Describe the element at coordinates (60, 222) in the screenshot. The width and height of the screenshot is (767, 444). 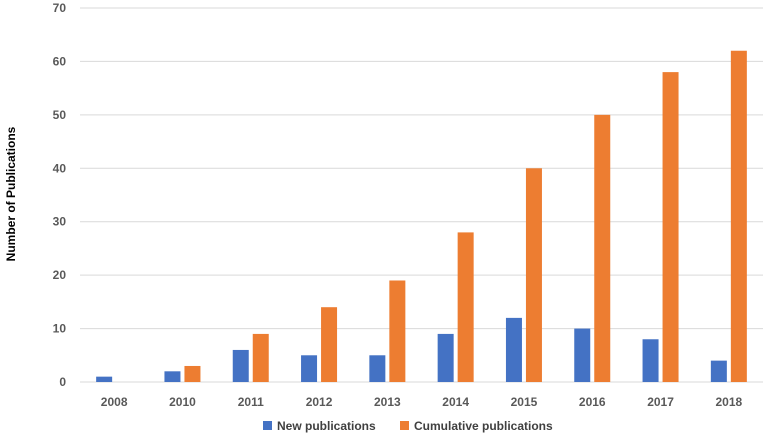
I see `y-tick-label: 30` at that location.